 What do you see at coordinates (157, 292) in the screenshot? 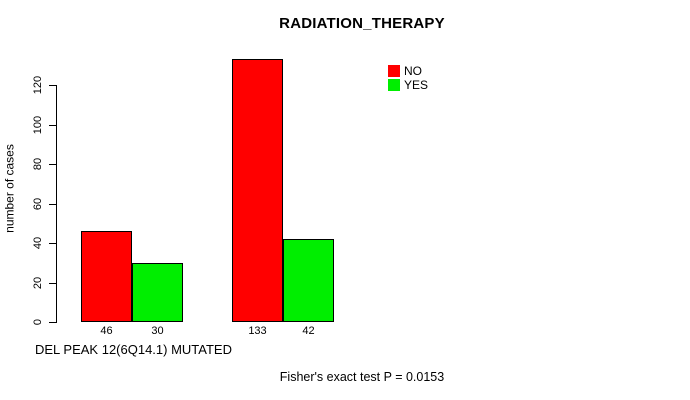
I see `bar-yes-group1` at bounding box center [157, 292].